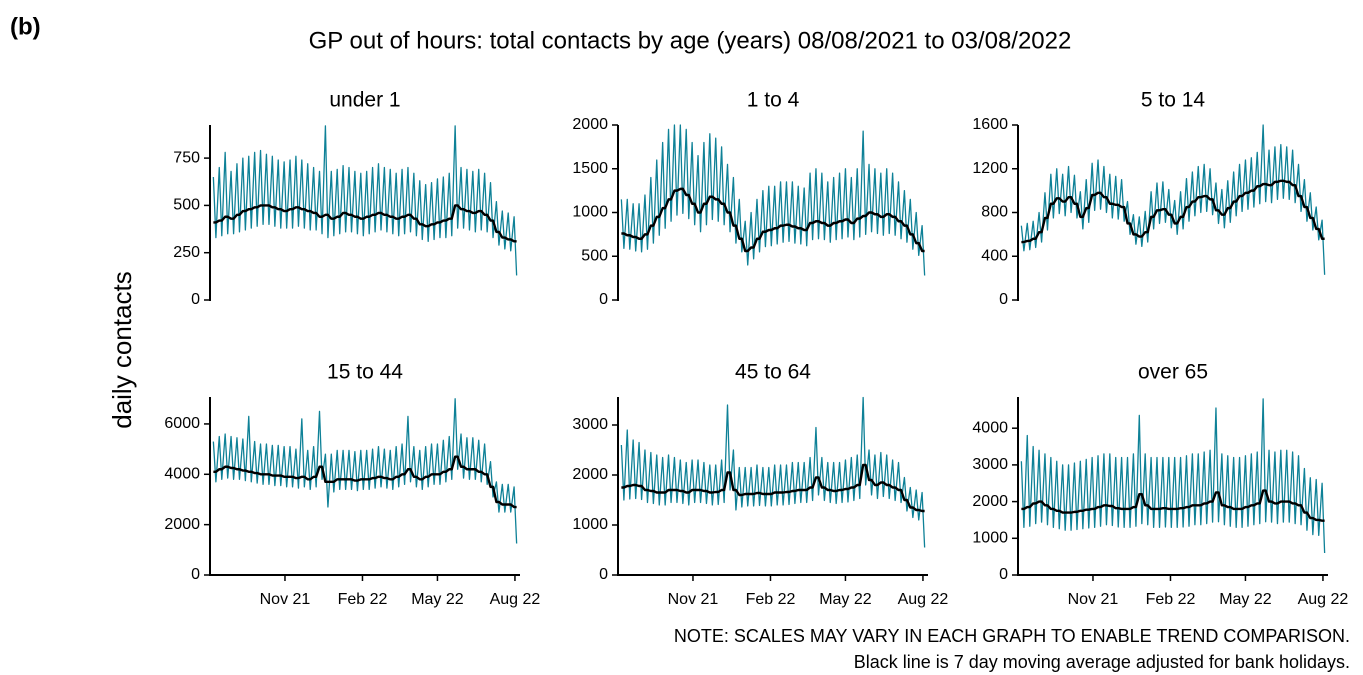 The image size is (1363, 675). Describe the element at coordinates (590, 168) in the screenshot. I see `y-tick-label: 1500` at that location.